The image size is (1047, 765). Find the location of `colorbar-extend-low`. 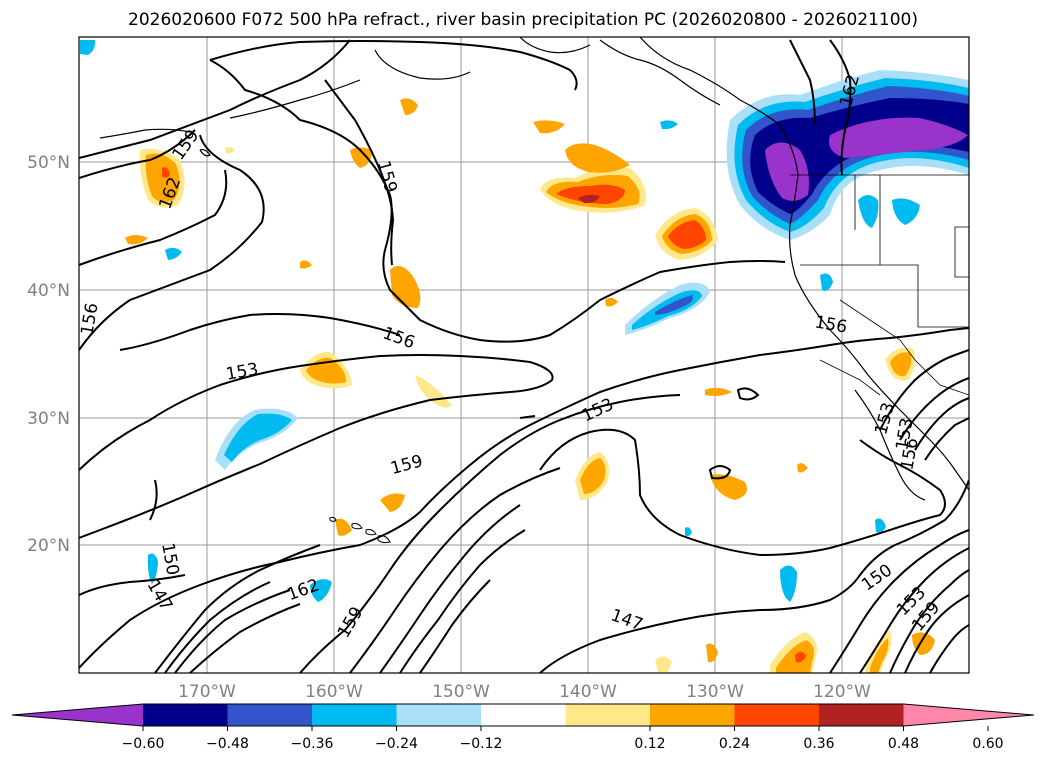

colorbar-extend-low is located at coordinates (77, 715).